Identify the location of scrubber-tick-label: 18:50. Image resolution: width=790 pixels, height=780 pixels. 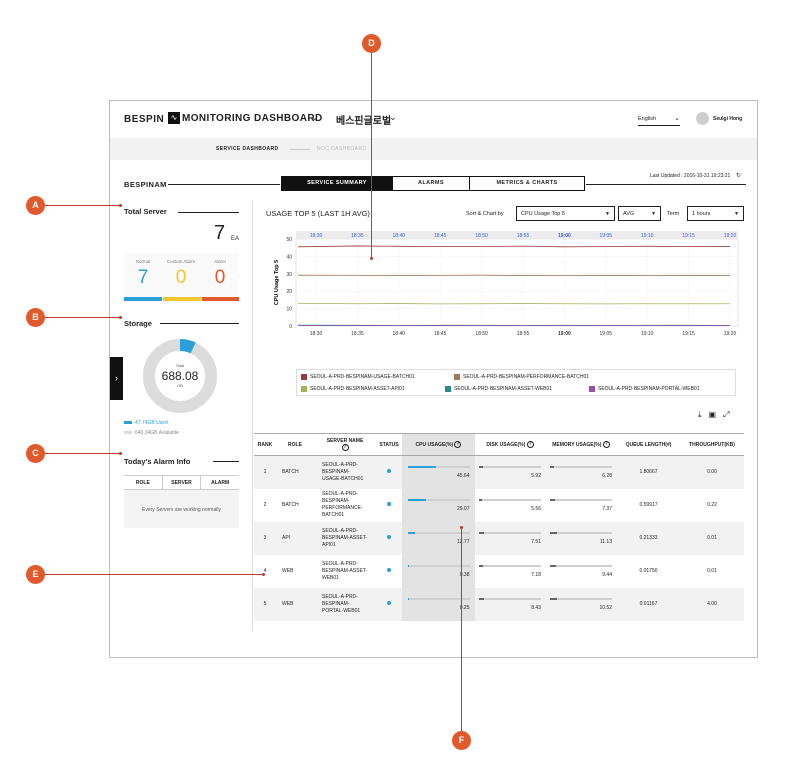
(481, 236).